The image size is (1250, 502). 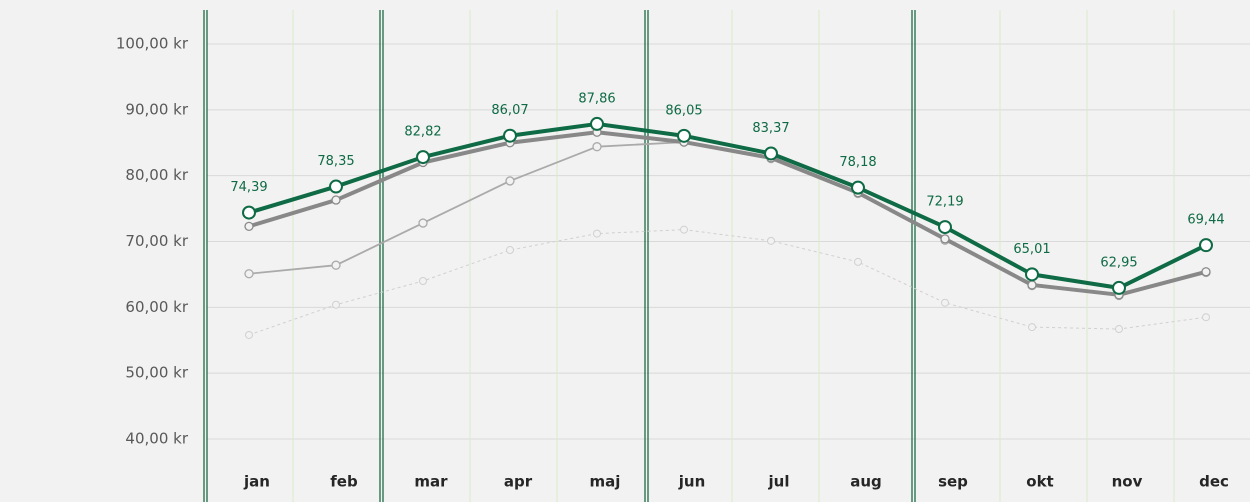 What do you see at coordinates (944, 202) in the screenshot?
I see `data-label: 72,19` at bounding box center [944, 202].